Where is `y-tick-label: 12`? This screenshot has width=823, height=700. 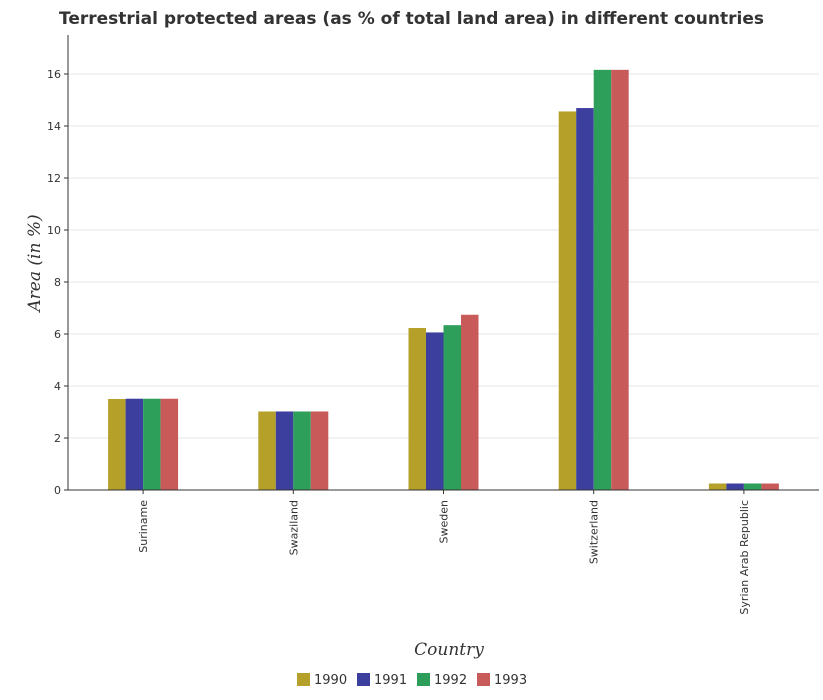
y-tick-label: 12 is located at coordinates (54, 178).